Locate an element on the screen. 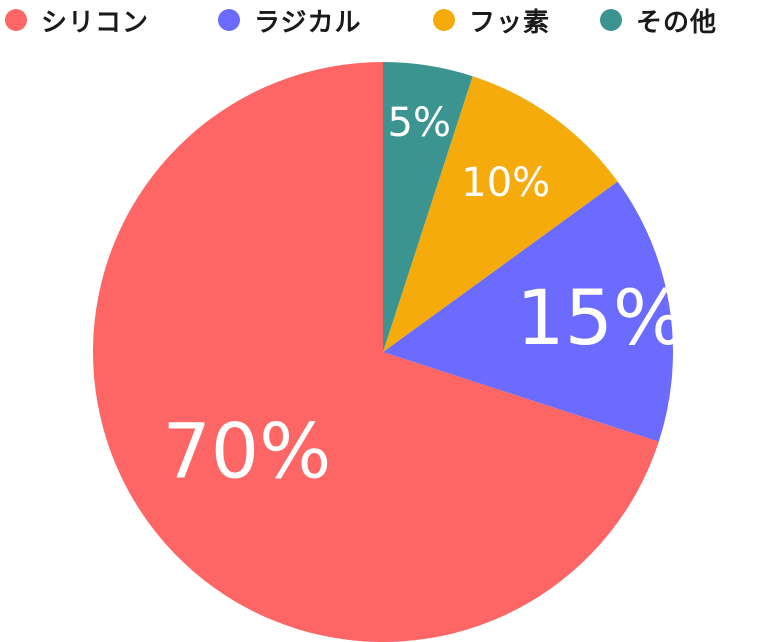  pie-slice-other is located at coordinates (428, 207).